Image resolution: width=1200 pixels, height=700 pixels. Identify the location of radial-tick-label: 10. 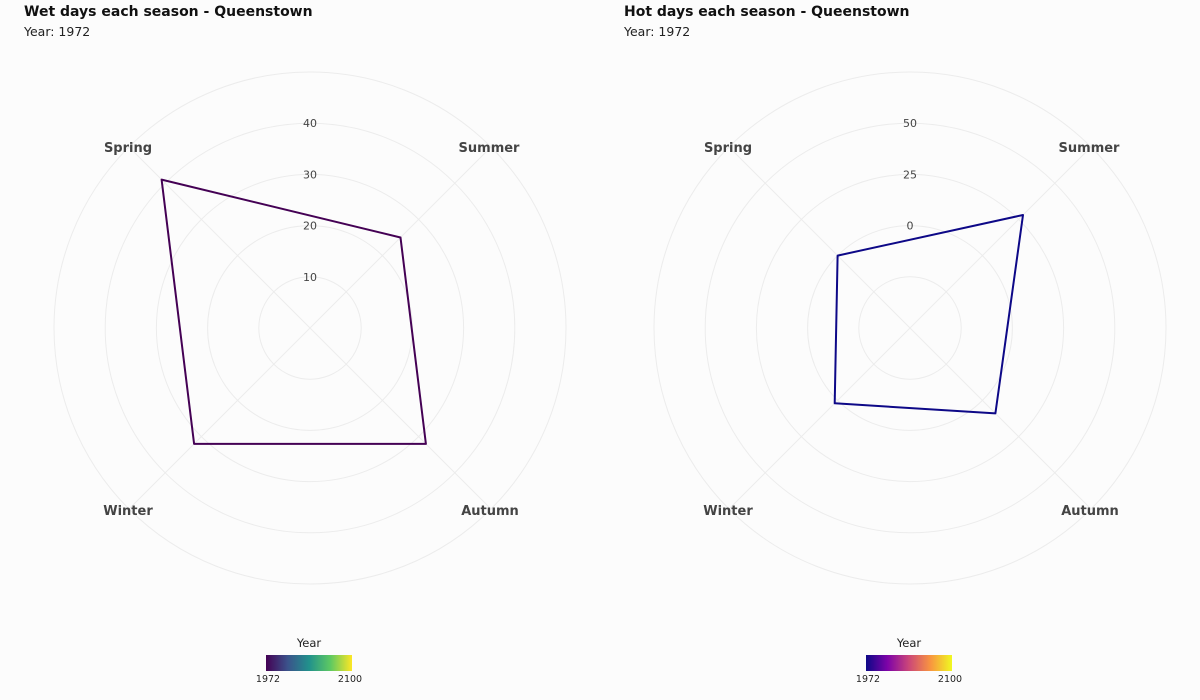
(310, 277).